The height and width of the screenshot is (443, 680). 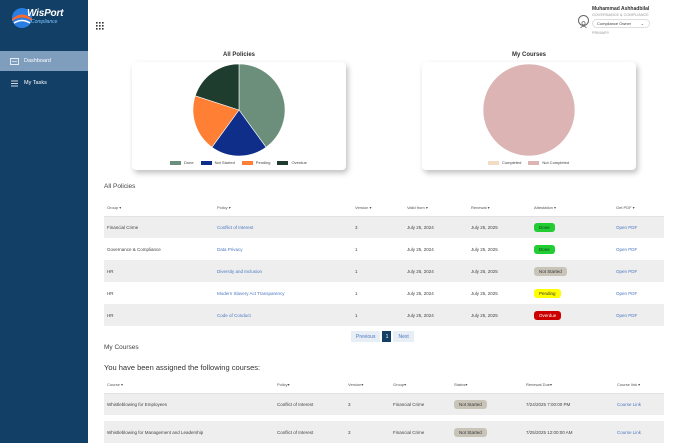 What do you see at coordinates (572, 208) in the screenshot?
I see `column-header: Attestation ▾` at bounding box center [572, 208].